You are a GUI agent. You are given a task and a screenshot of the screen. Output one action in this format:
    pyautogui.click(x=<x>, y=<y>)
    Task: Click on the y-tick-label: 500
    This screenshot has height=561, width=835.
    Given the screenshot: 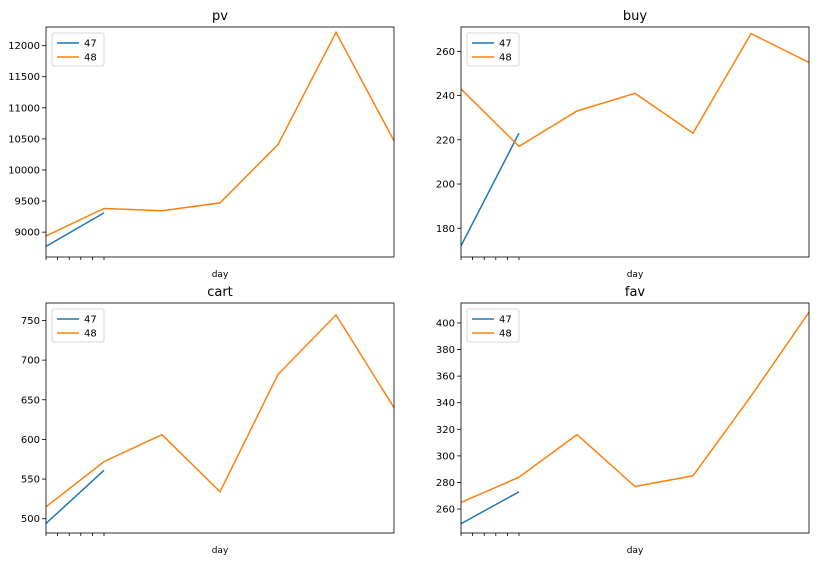 What is the action you would take?
    pyautogui.click(x=30, y=519)
    